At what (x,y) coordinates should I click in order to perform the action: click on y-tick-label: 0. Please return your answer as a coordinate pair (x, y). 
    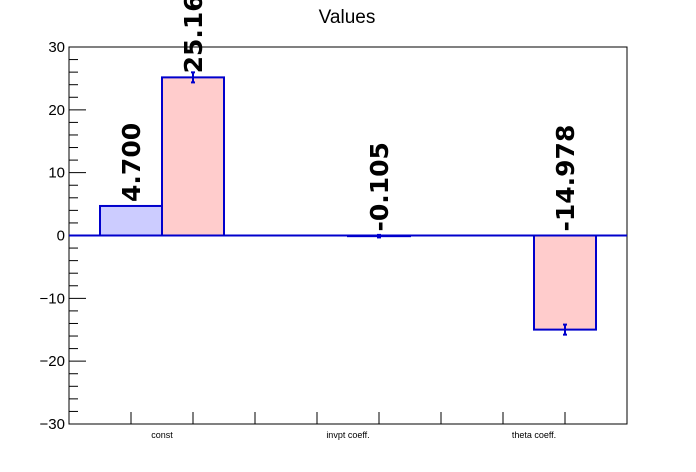
    Looking at the image, I should click on (61, 236).